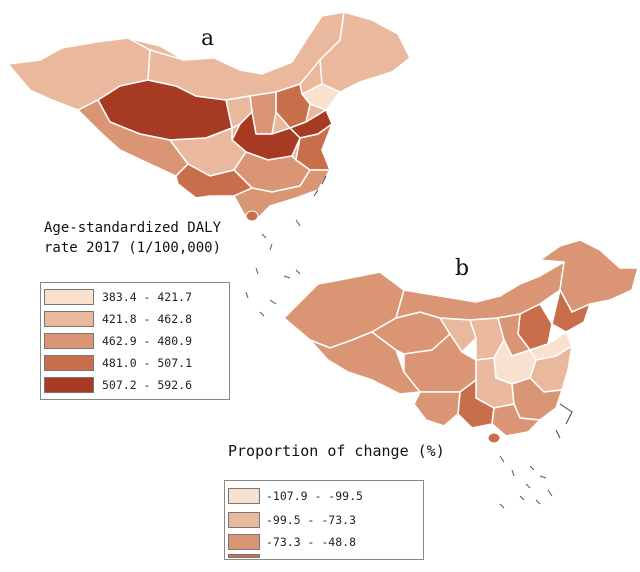 This screenshot has width=640, height=572. I want to click on legend-a-label: 507.2 - 592.6, so click(147, 385).